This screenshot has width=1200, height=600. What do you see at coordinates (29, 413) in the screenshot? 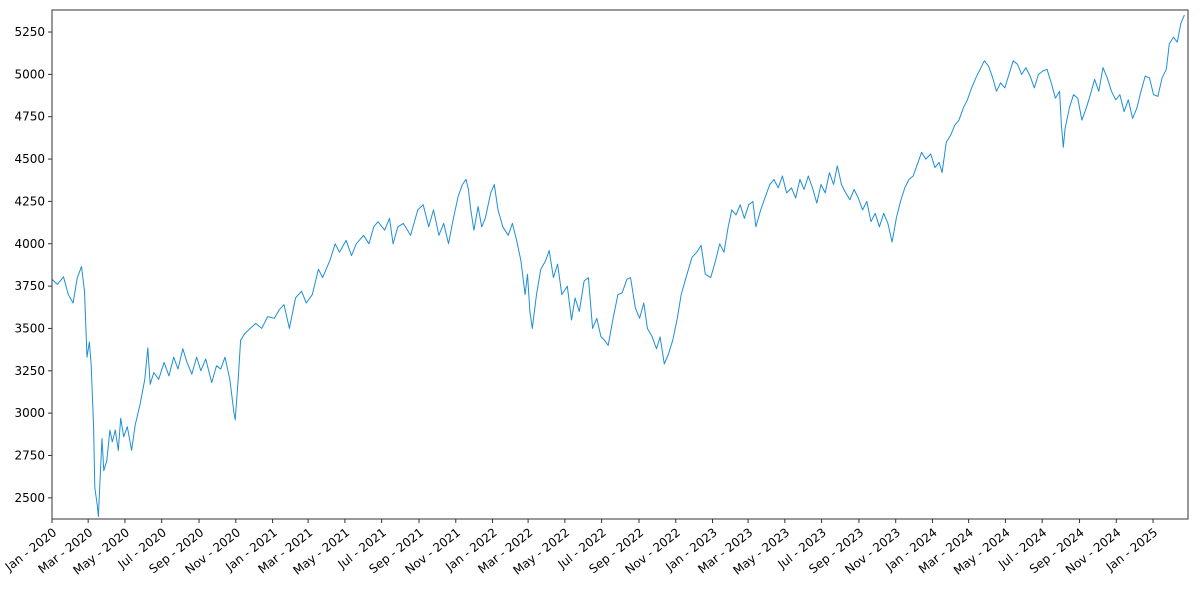
I see `y-tick-label: 3000` at bounding box center [29, 413].